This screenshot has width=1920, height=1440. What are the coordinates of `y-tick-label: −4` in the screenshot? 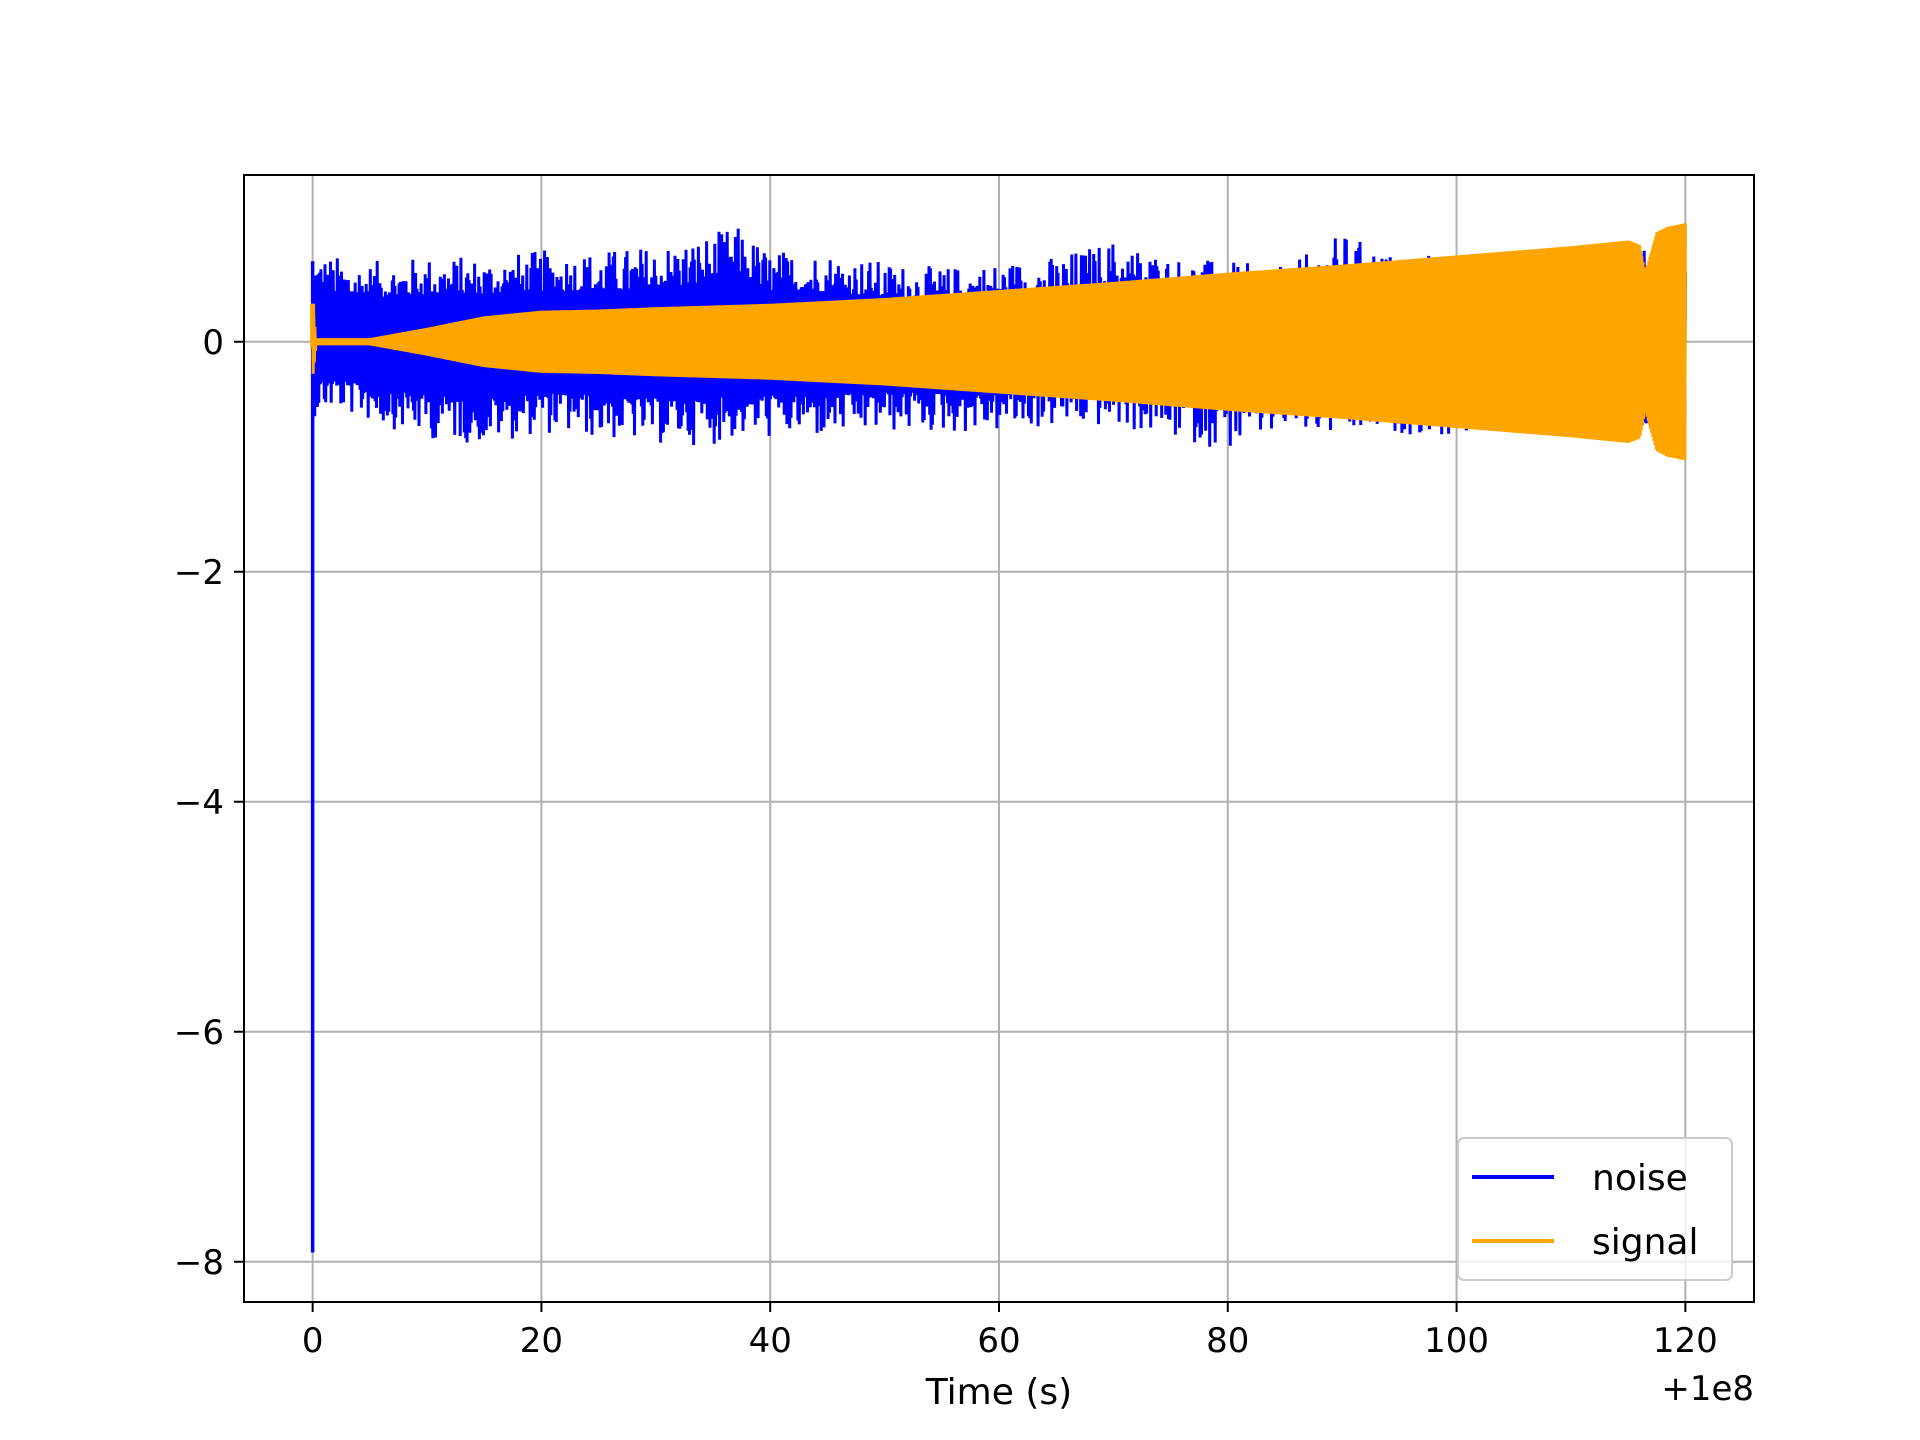 It's located at (199, 803).